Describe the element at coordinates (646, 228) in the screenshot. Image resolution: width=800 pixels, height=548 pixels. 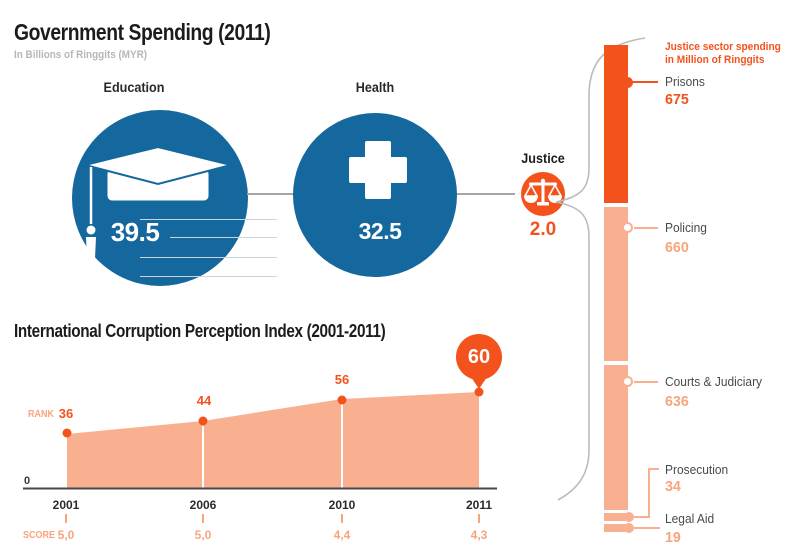
I see `callout-line-policing` at that location.